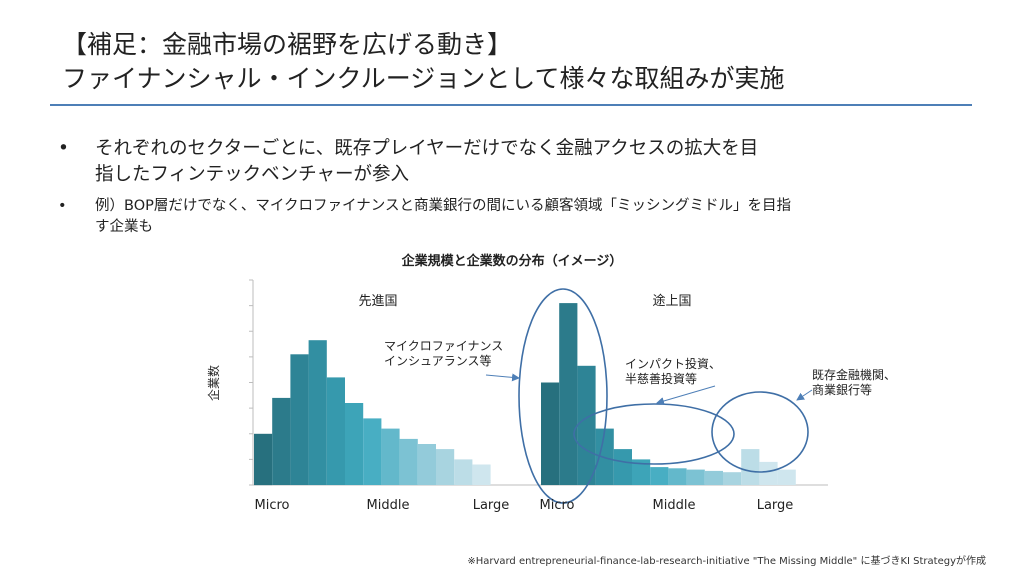 The width and height of the screenshot is (1024, 584). Describe the element at coordinates (804, 395) in the screenshot. I see `commercial-bank-arrow` at that location.